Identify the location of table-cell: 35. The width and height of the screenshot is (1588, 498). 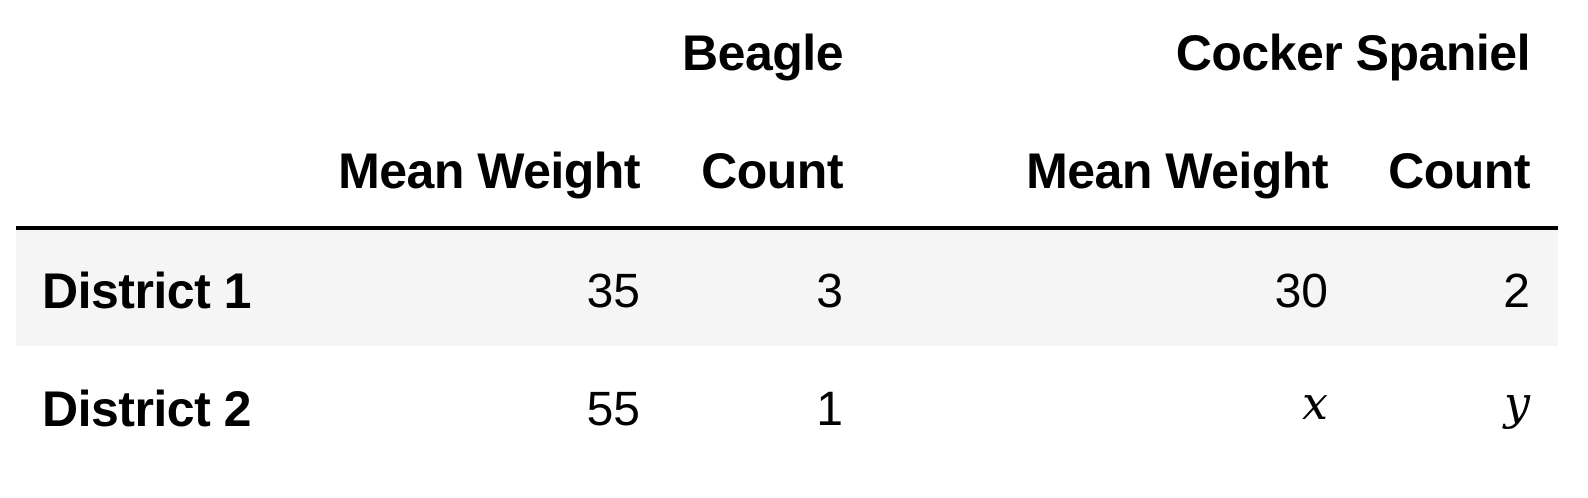
(613, 291).